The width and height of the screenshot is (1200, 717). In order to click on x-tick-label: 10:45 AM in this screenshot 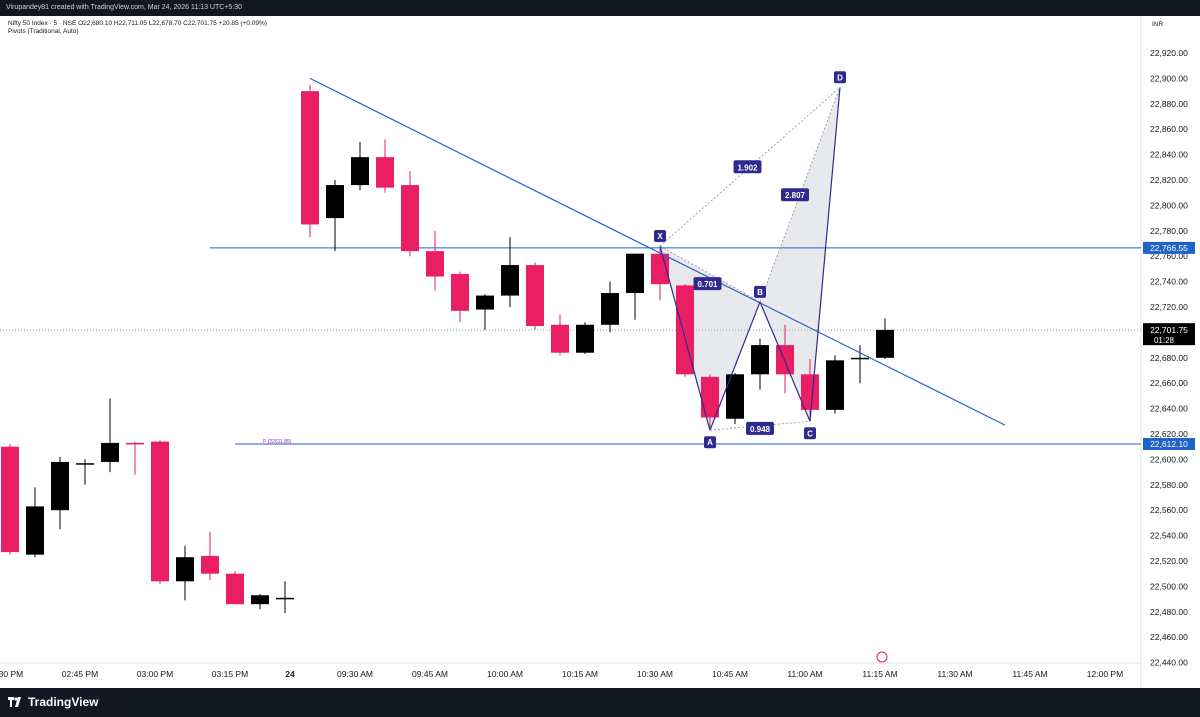, I will do `click(730, 674)`.